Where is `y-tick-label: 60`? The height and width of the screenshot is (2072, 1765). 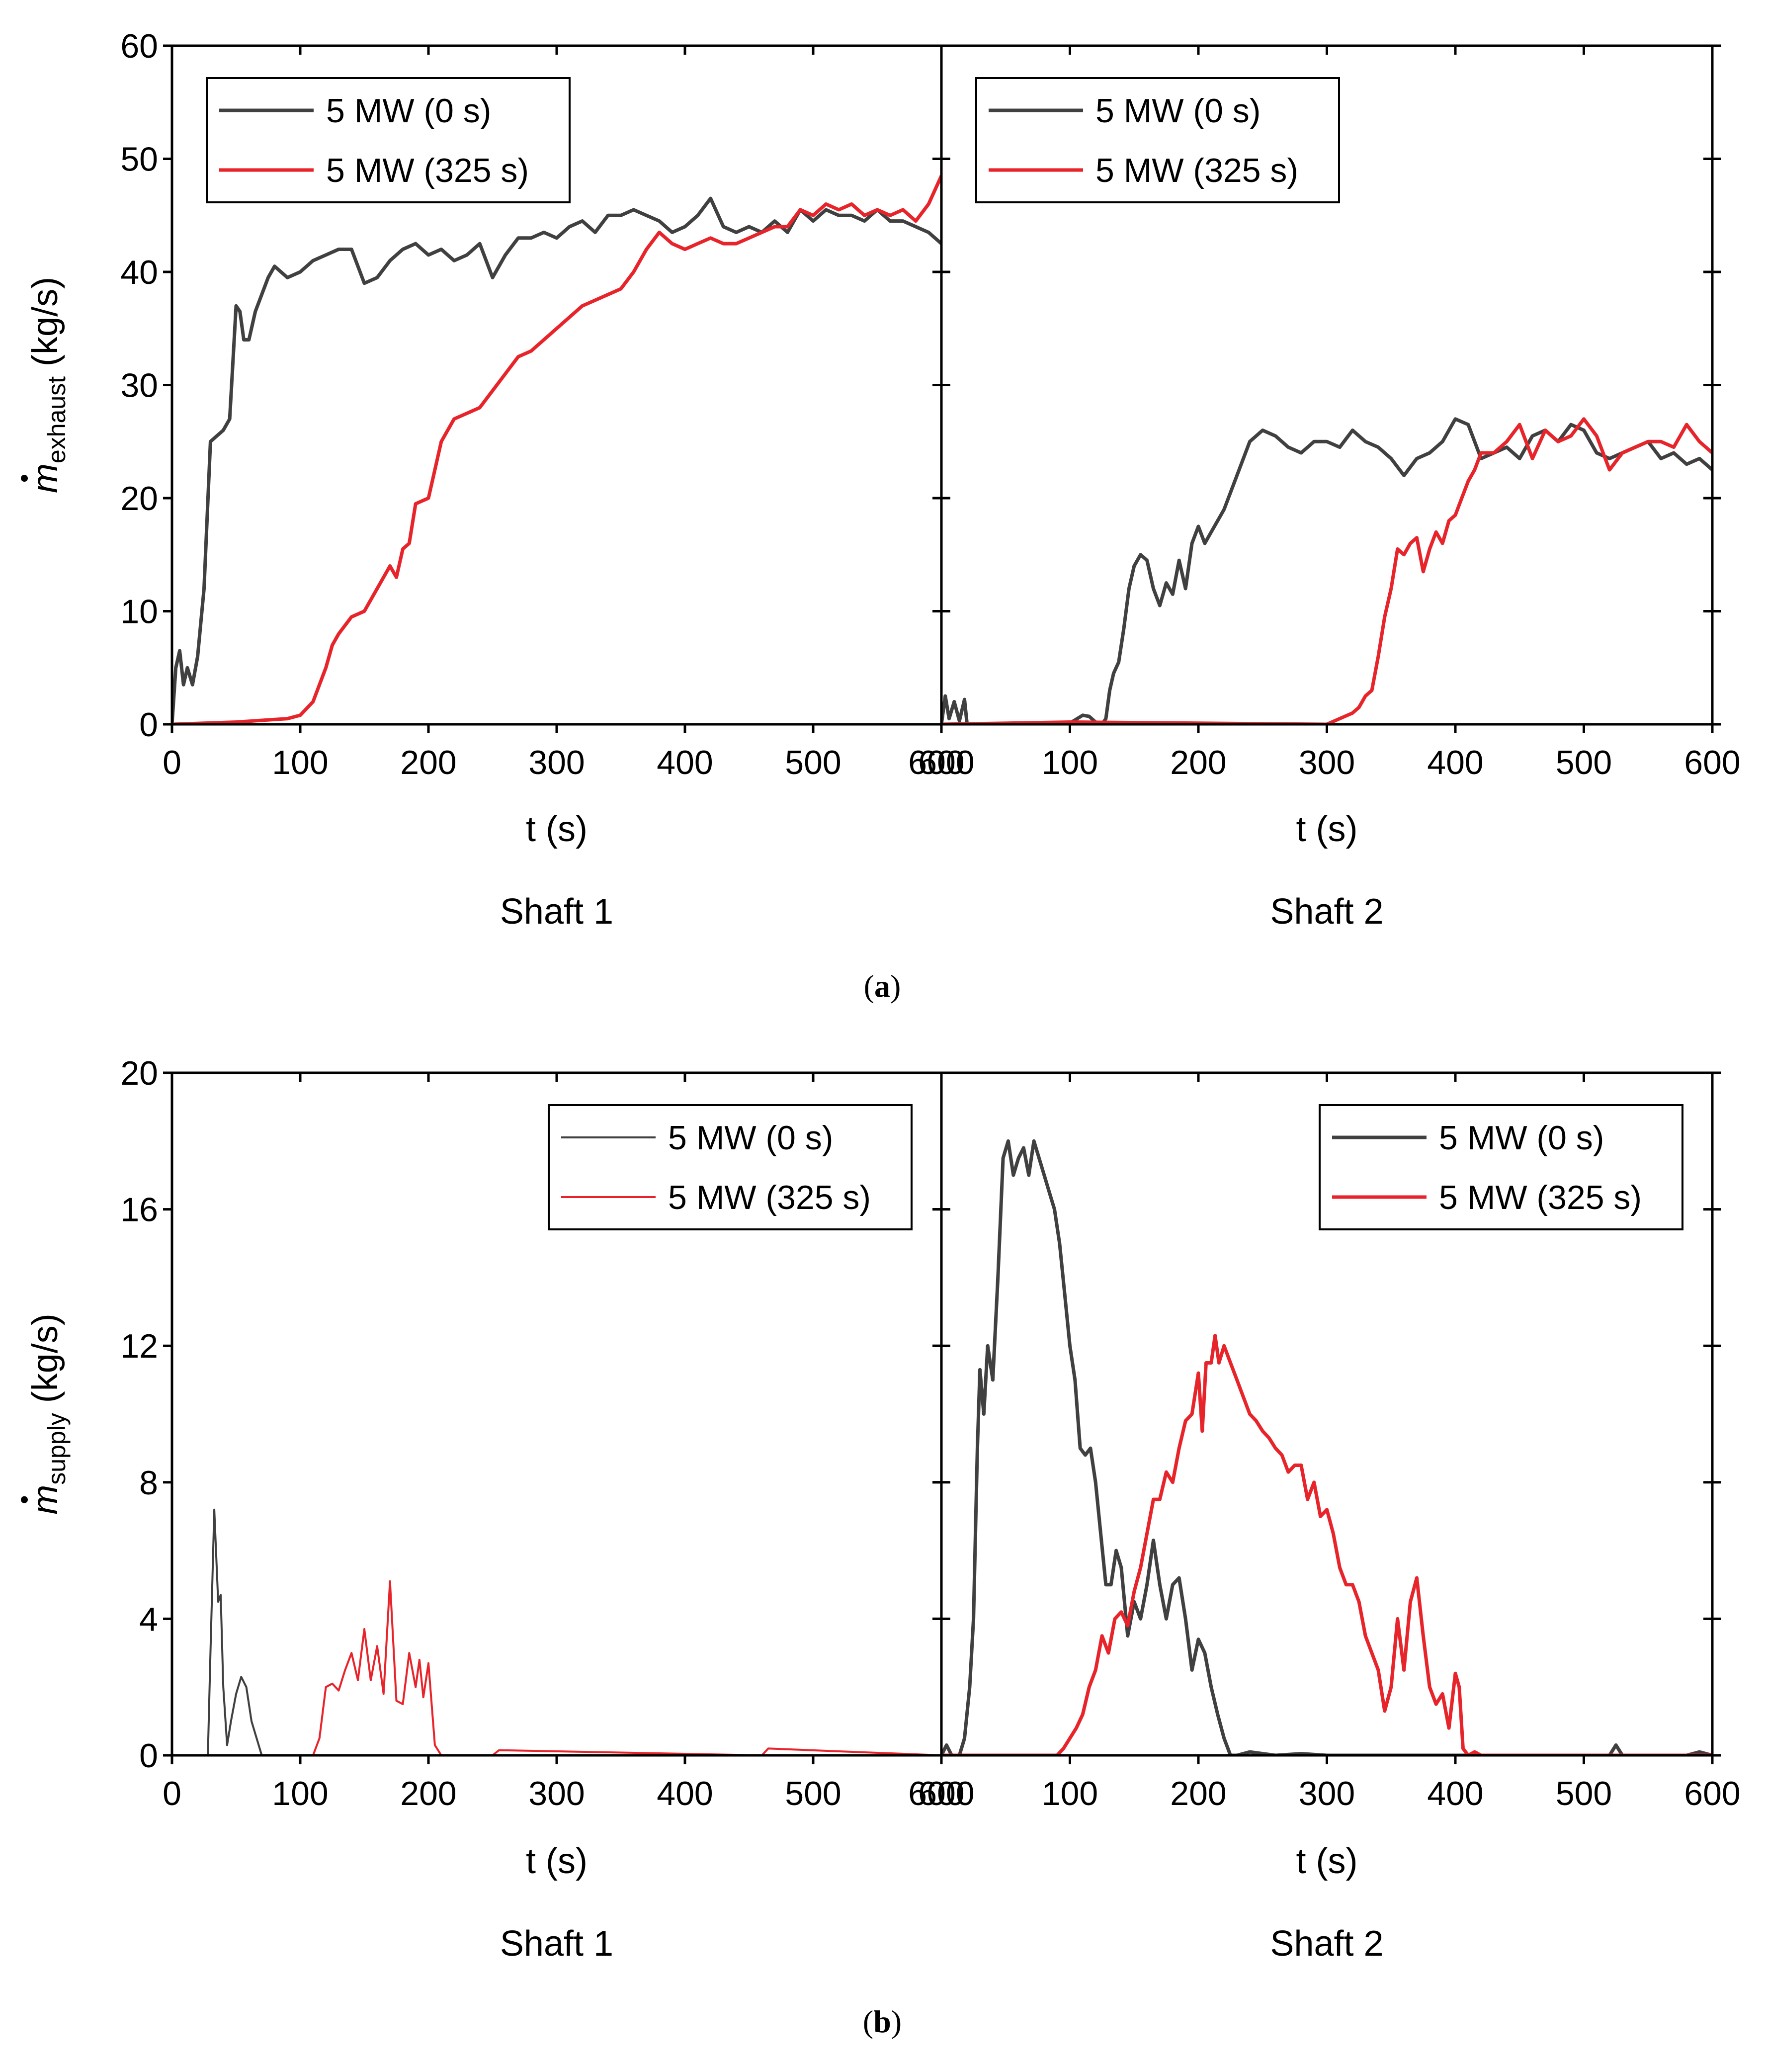 y-tick-label: 60 is located at coordinates (139, 46).